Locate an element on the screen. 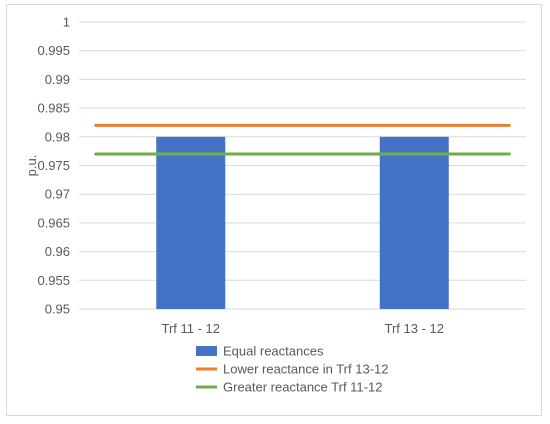 The height and width of the screenshot is (424, 550). legend-label: Equal reactances is located at coordinates (273, 351).